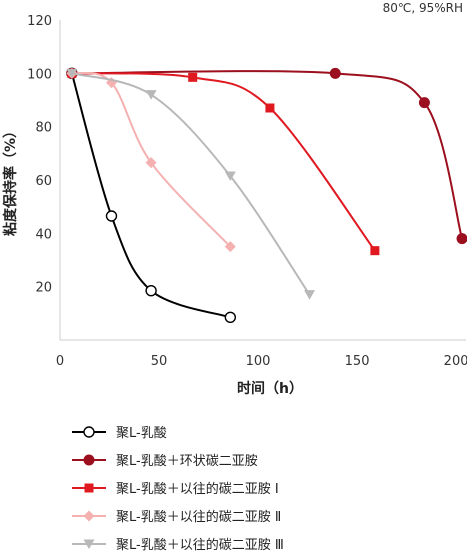 This screenshot has width=467, height=551. Describe the element at coordinates (39, 155) in the screenshot. I see `y-tick-labels: 20 40 60 80 100 120` at that location.